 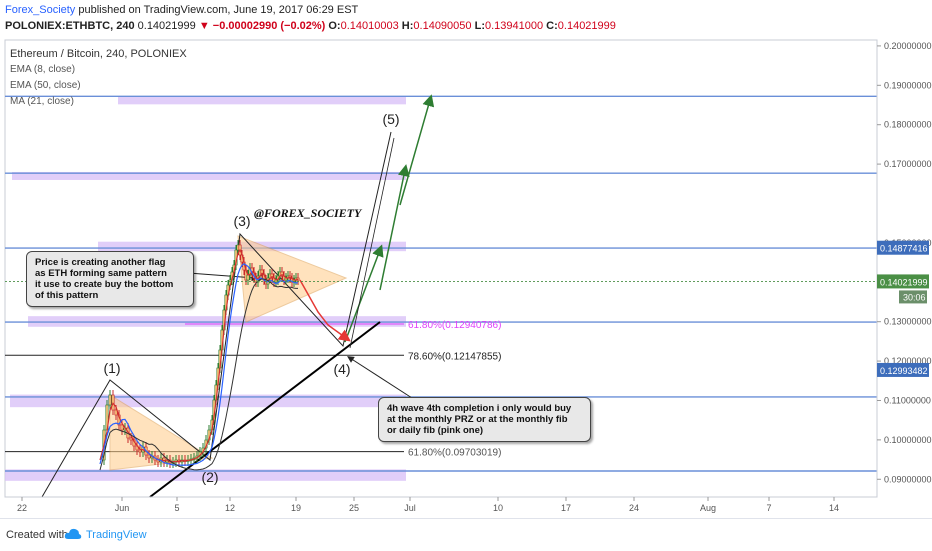 I want to click on fib-618-lower-label: 61.80%(0.09703019), so click(x=454, y=453).